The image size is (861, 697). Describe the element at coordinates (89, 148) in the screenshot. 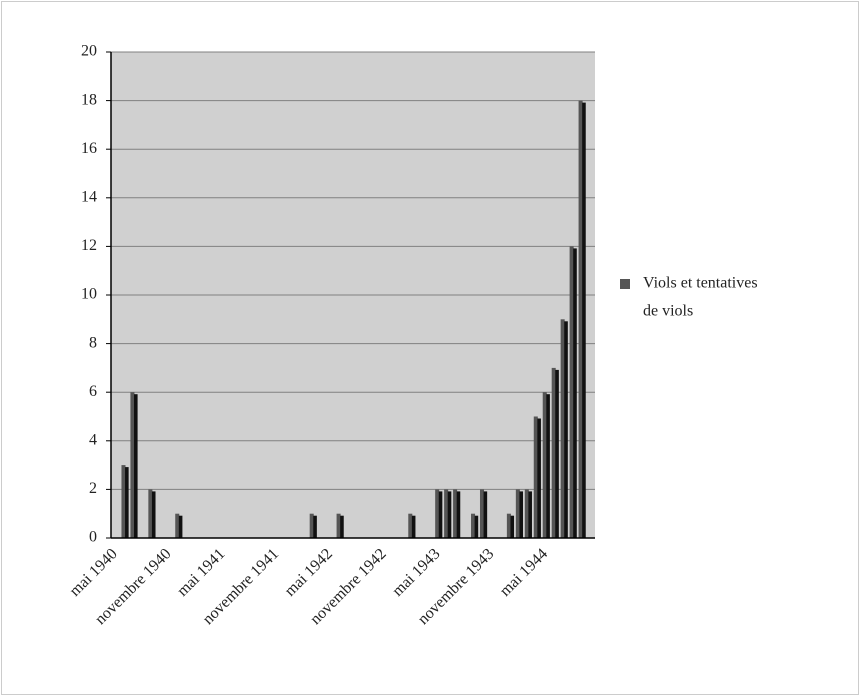

I see `y-tick-label: 16` at that location.